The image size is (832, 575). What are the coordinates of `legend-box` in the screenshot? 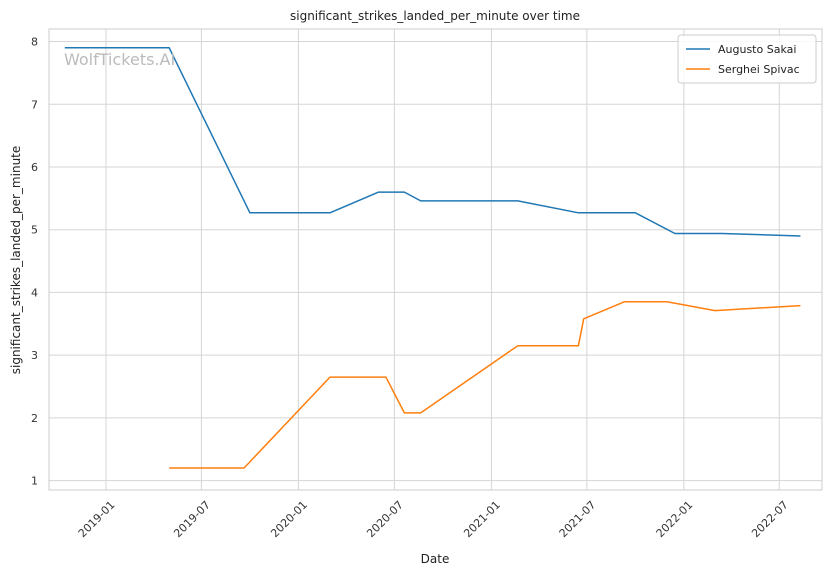 It's located at (747, 59).